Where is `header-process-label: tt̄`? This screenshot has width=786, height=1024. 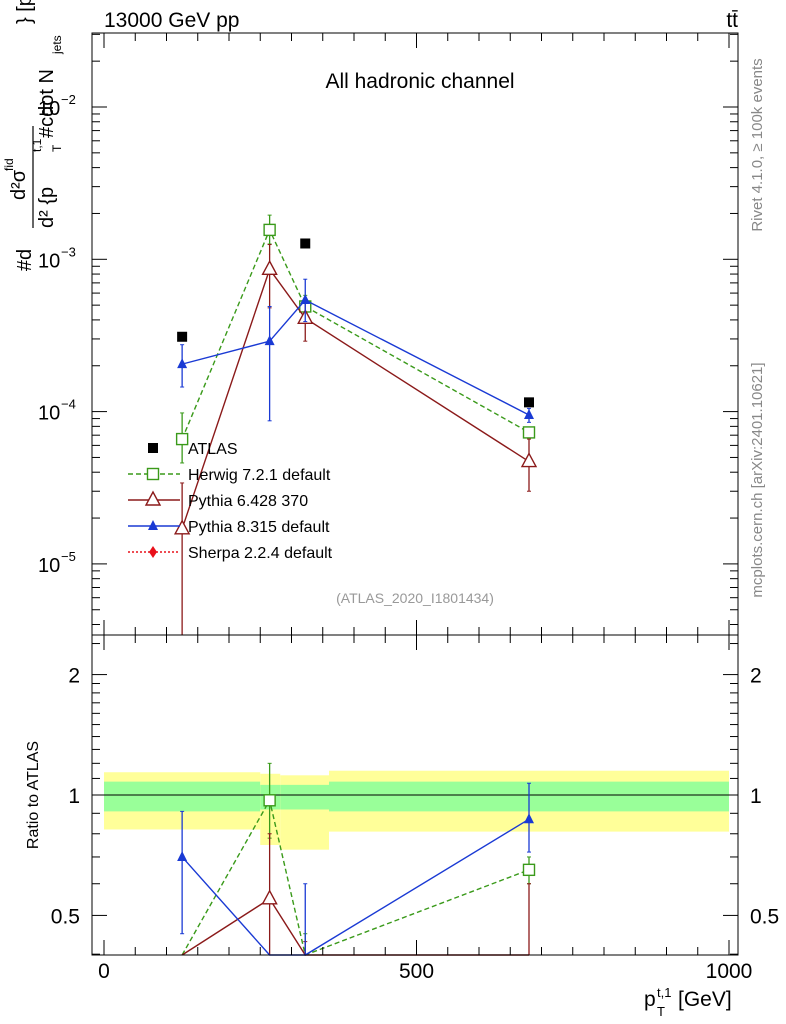
header-process-label: tt̄ is located at coordinates (732, 20).